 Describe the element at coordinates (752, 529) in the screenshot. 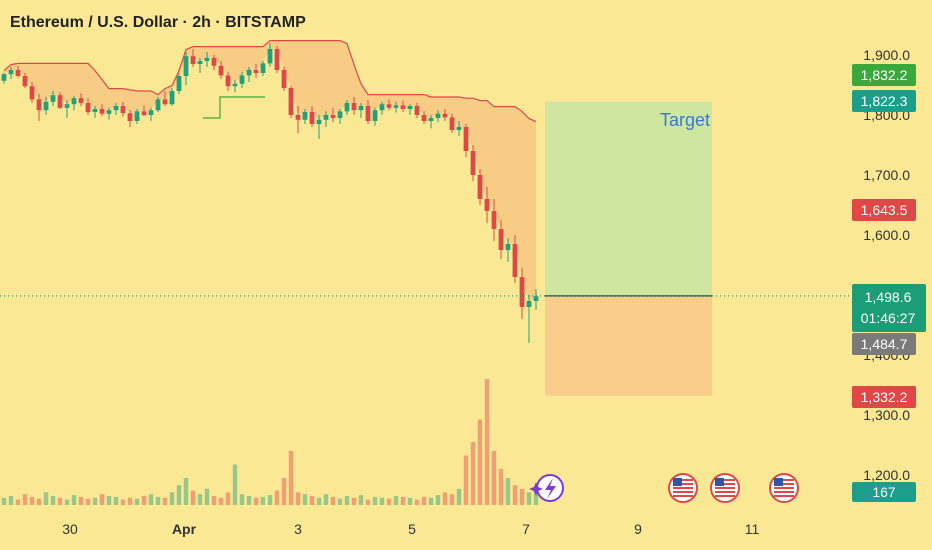

I see `x-tick-label: 11` at that location.